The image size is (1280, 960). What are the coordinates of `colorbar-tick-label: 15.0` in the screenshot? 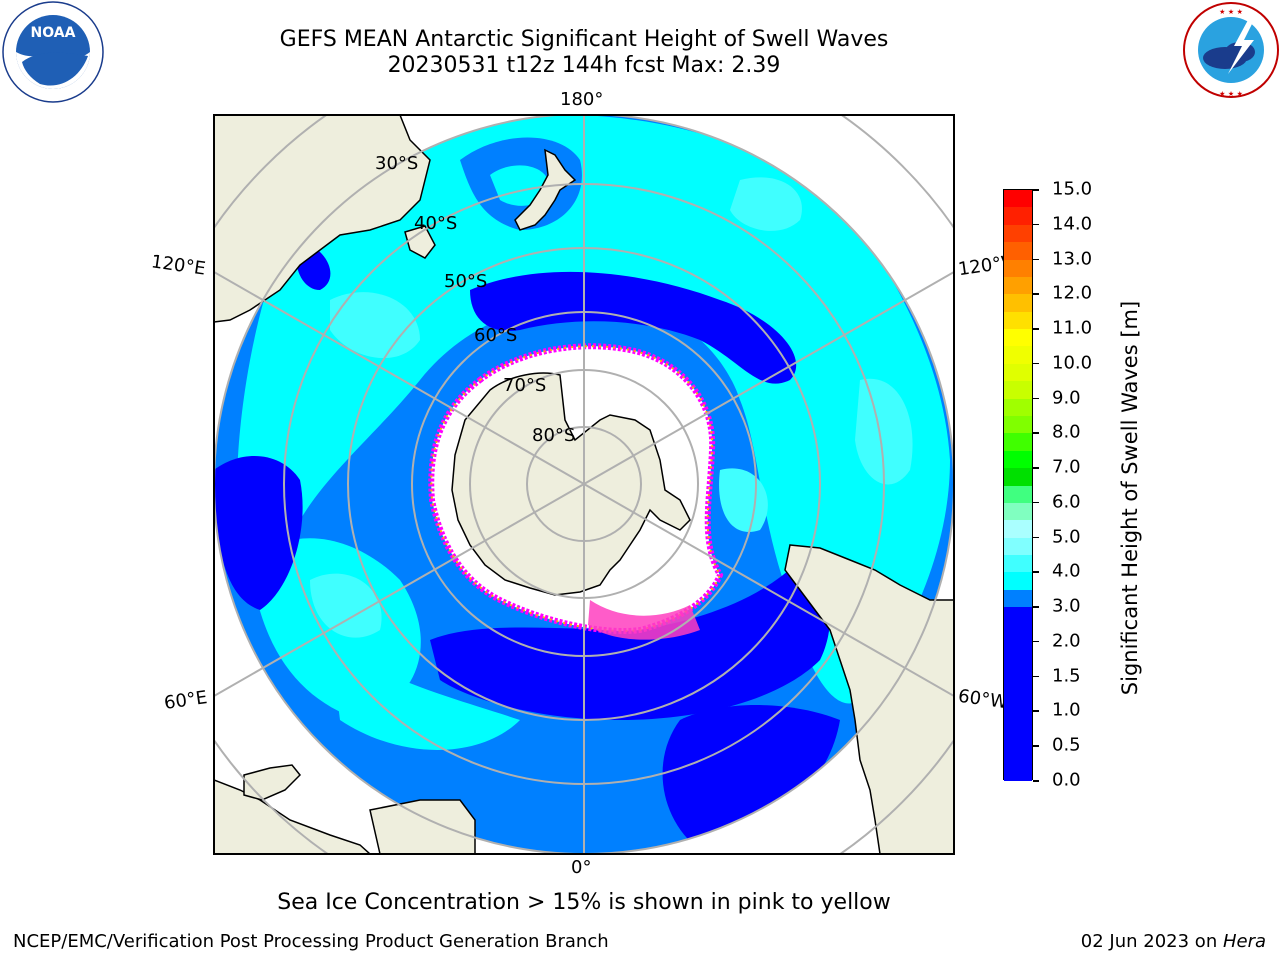 It's located at (1072, 189).